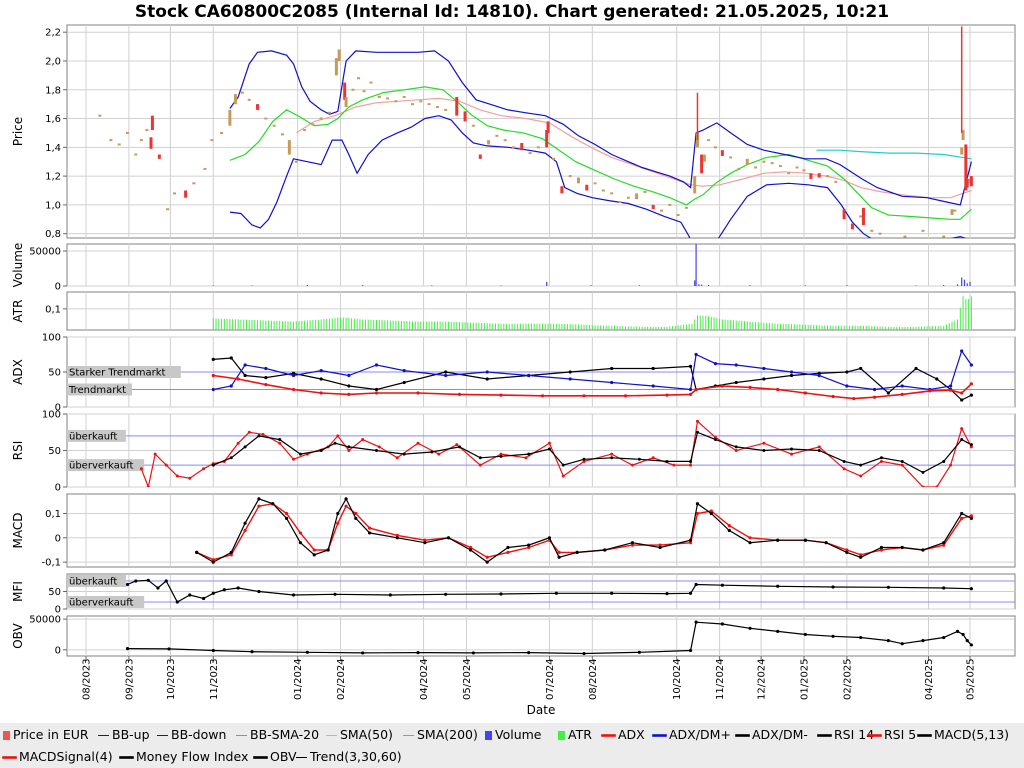 The image size is (1024, 768). What do you see at coordinates (341, 679) in the screenshot?
I see `x-tick-label: 02/2024` at bounding box center [341, 679].